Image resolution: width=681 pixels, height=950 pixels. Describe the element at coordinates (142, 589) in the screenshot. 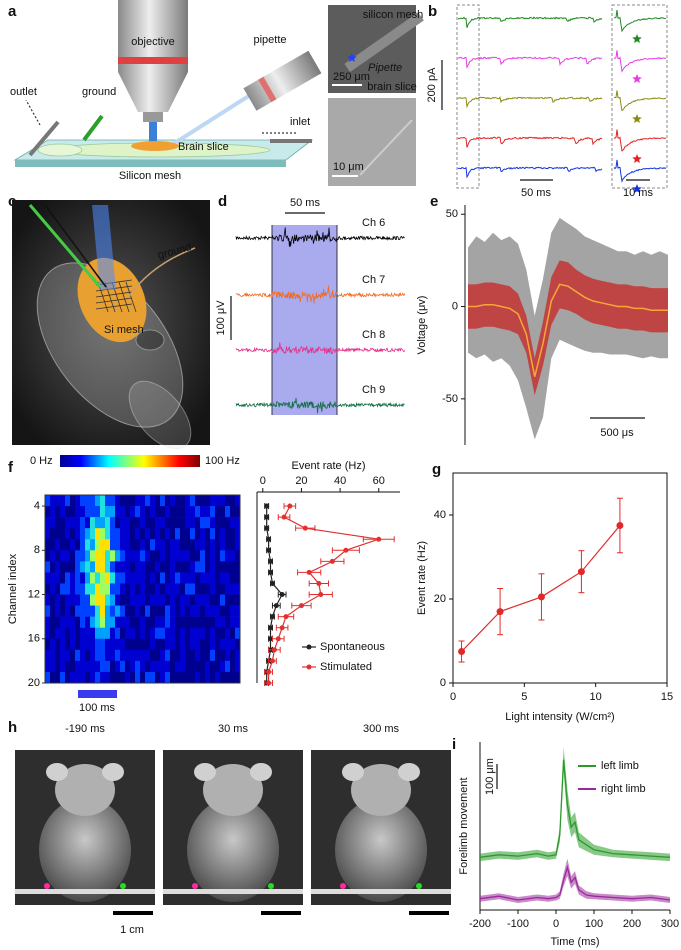

I see `heat-frame` at that location.